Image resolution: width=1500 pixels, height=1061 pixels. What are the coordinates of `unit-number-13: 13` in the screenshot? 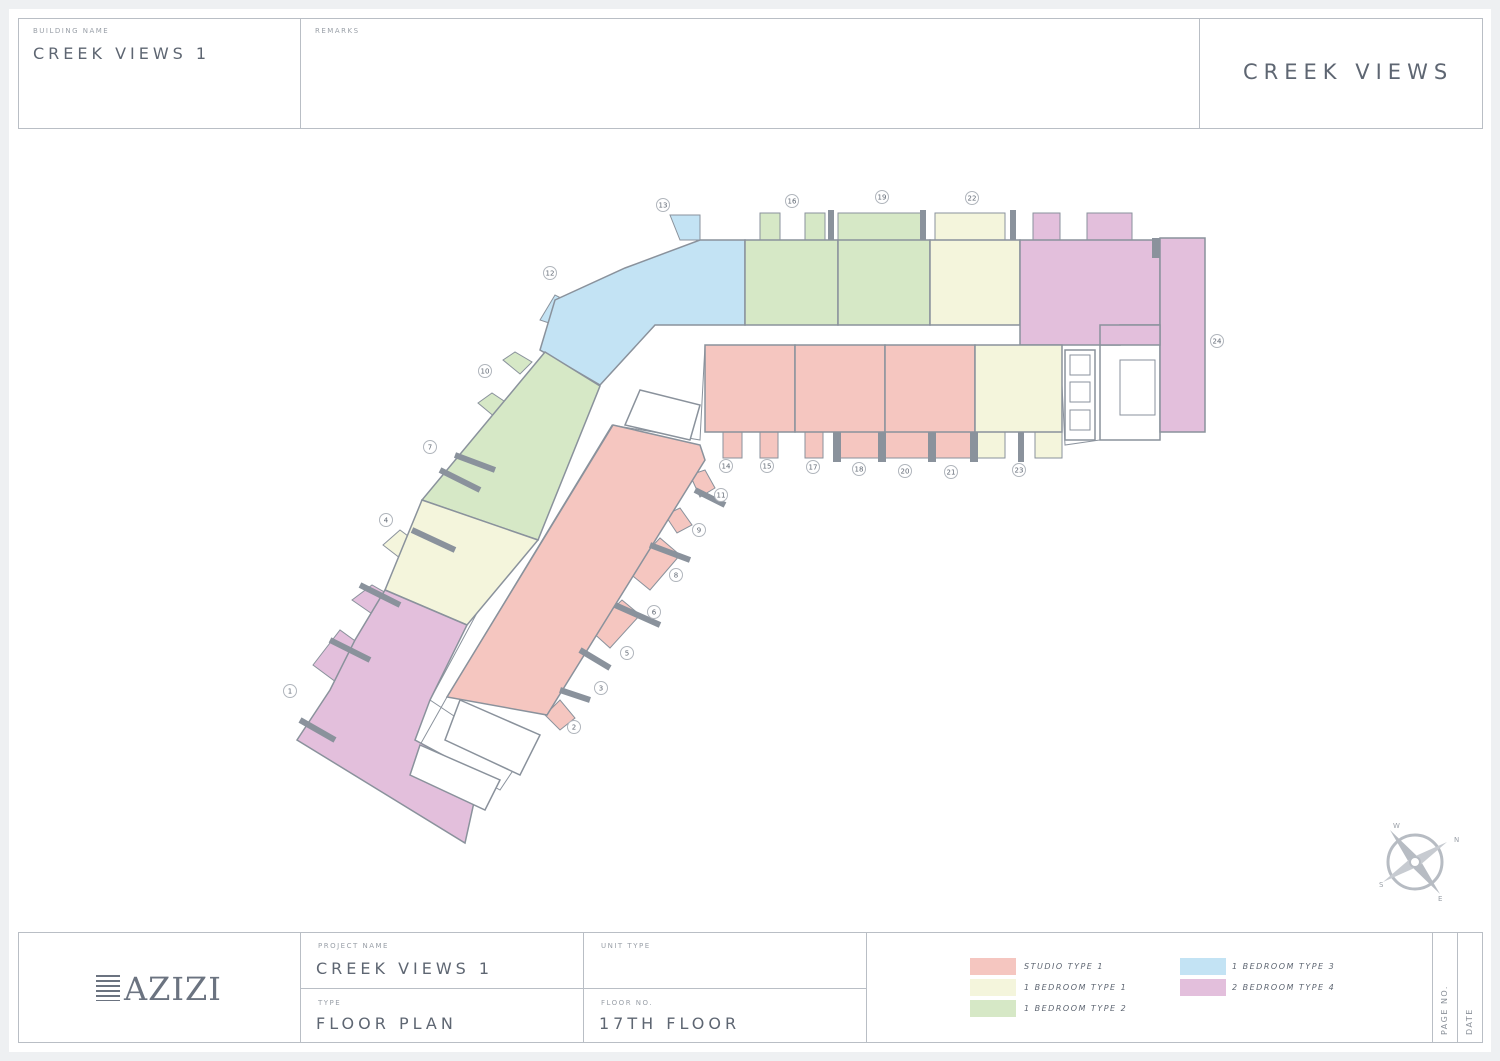 It's located at (663, 206).